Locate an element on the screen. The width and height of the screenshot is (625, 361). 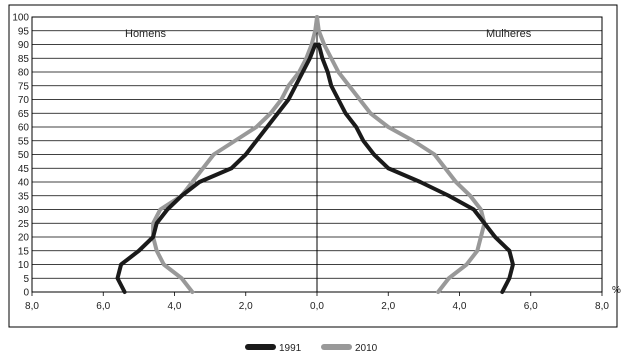
x-unit-label: % is located at coordinates (616, 290).